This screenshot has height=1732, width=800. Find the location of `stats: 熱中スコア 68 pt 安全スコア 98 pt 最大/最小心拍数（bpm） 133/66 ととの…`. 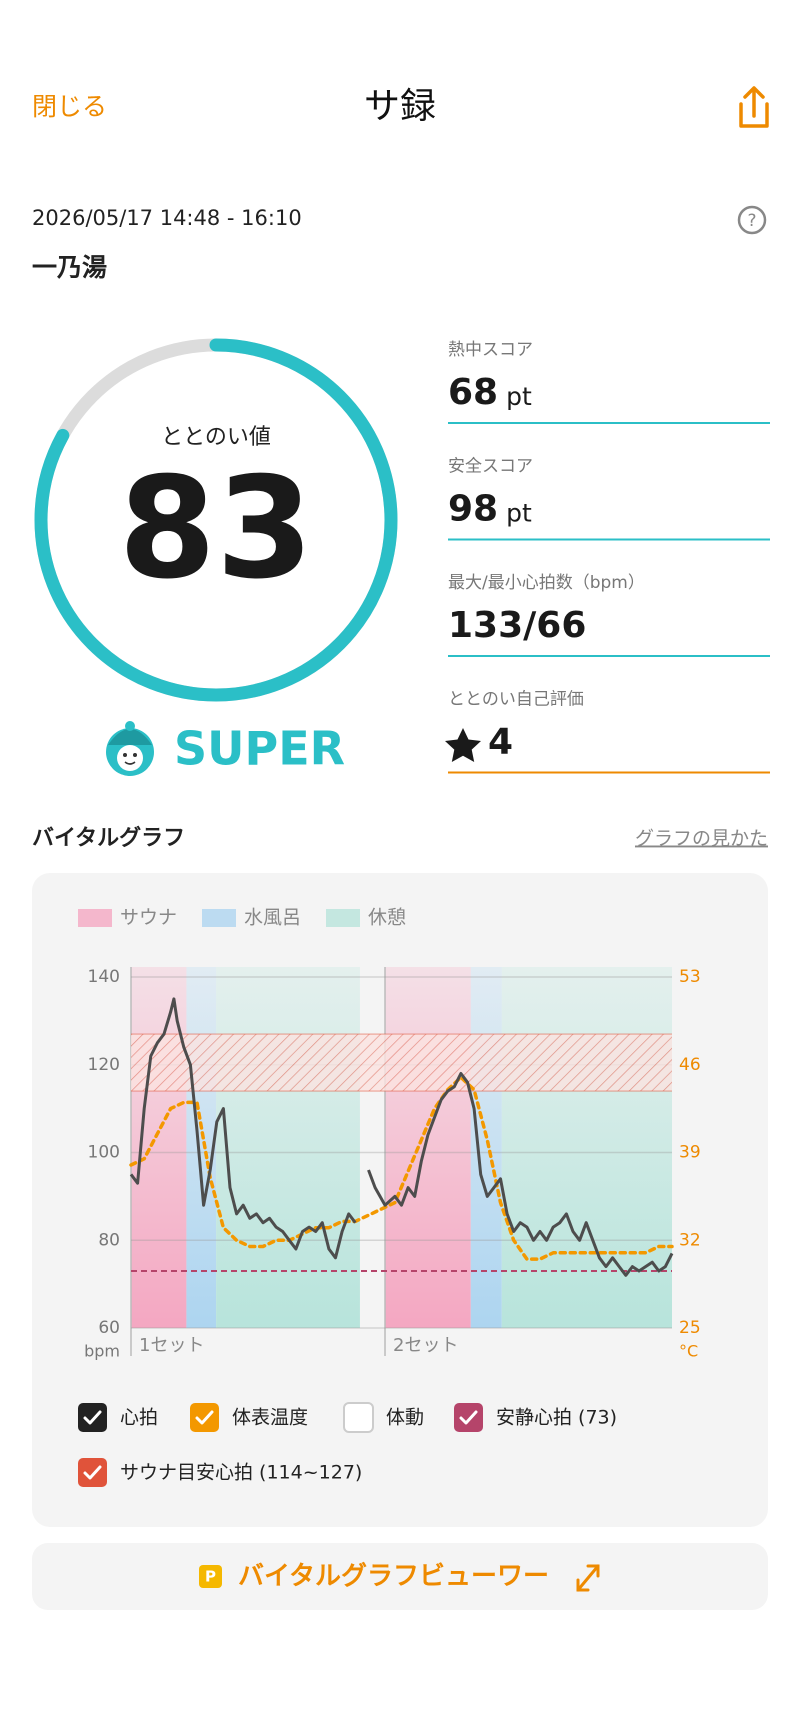

stats: 熱中スコア 68 pt 安全スコア 98 pt 最大/最小心拍数（bpm） 133/66 ととの… is located at coordinates (607, 557).